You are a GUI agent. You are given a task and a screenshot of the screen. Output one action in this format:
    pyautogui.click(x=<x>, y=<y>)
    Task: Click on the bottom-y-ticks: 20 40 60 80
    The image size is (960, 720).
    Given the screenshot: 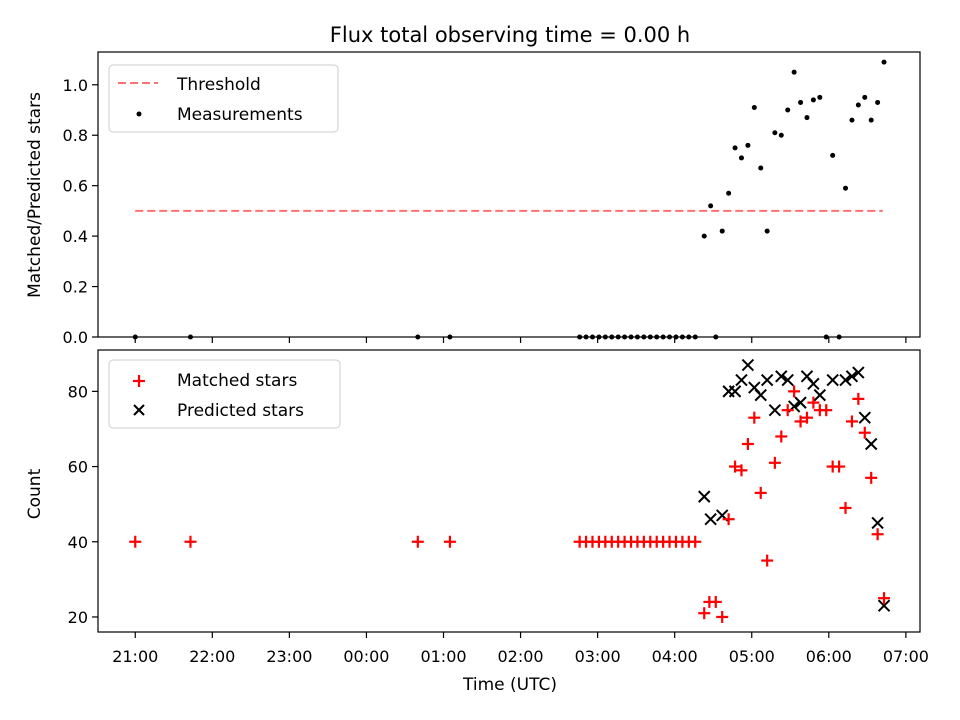 What is the action you would take?
    pyautogui.click(x=83, y=504)
    